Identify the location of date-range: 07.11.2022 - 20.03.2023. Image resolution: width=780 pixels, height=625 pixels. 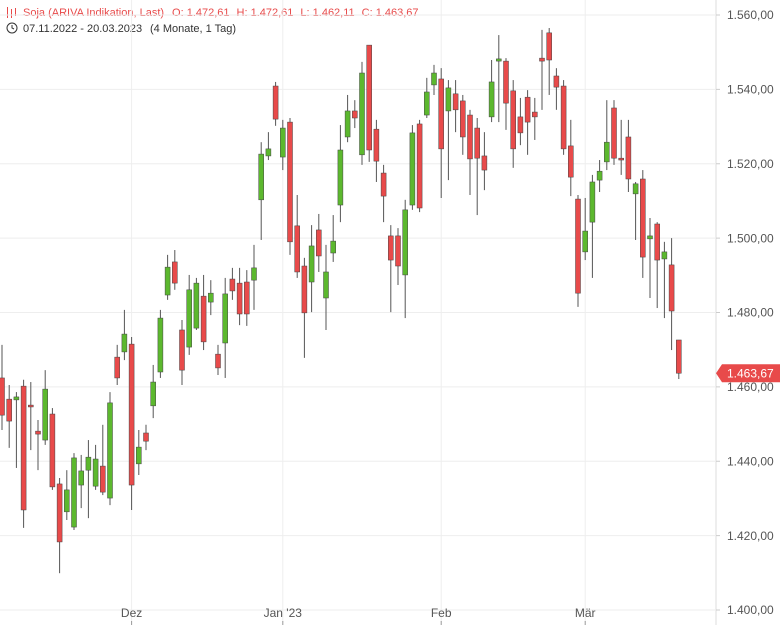
(82, 29).